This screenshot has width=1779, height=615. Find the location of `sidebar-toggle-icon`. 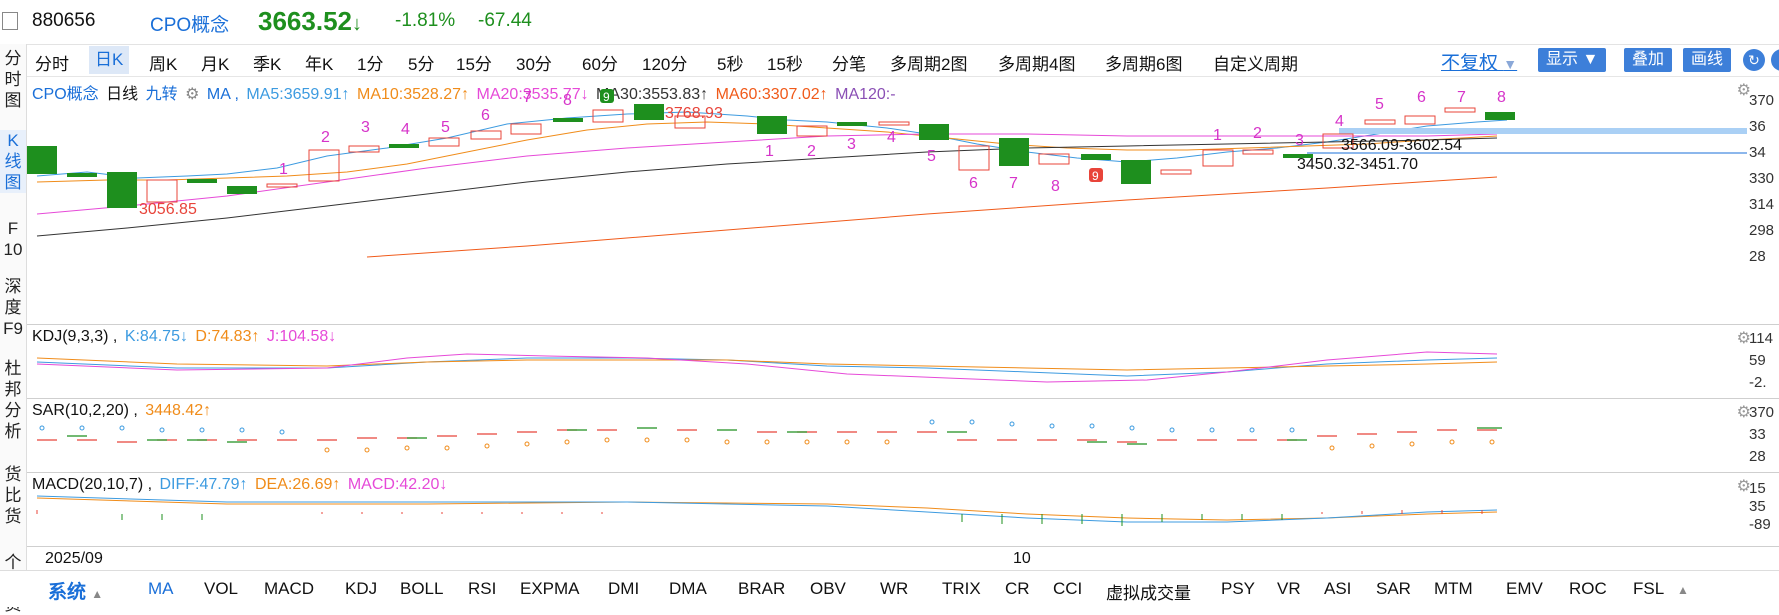

sidebar-toggle-icon is located at coordinates (10, 21).